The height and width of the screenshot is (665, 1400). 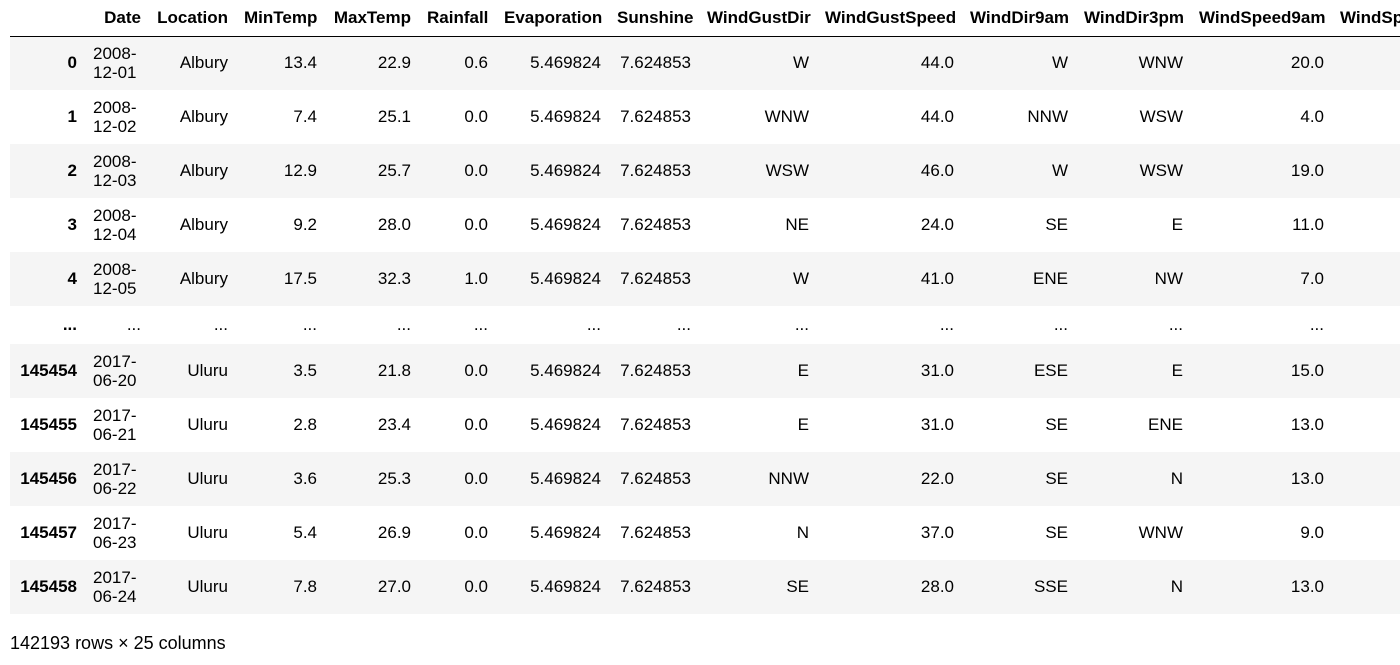 What do you see at coordinates (1160, 532) in the screenshot?
I see `cell-winddir3pm: WNW` at bounding box center [1160, 532].